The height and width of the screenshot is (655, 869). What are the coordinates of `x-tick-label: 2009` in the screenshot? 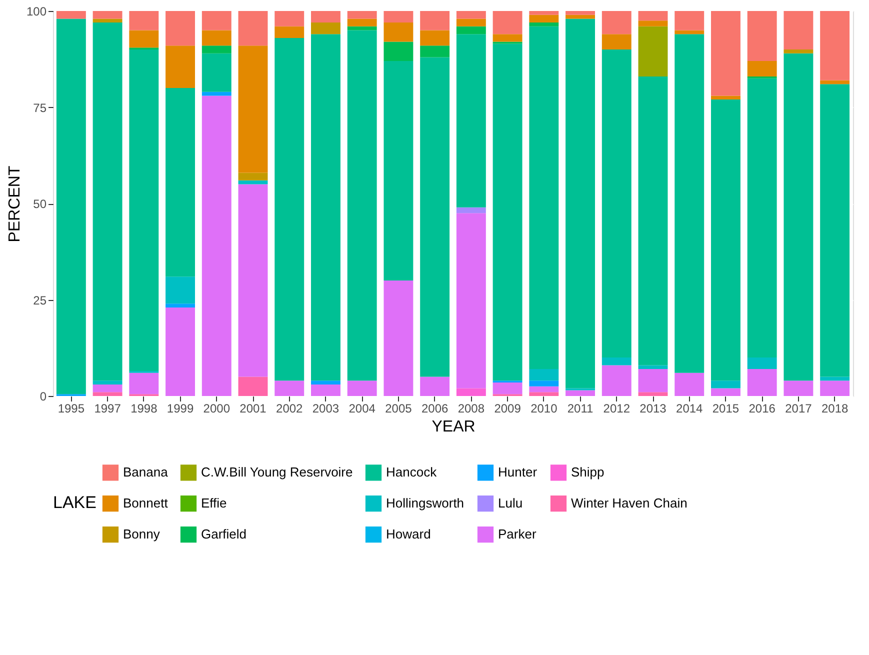 It's located at (508, 409).